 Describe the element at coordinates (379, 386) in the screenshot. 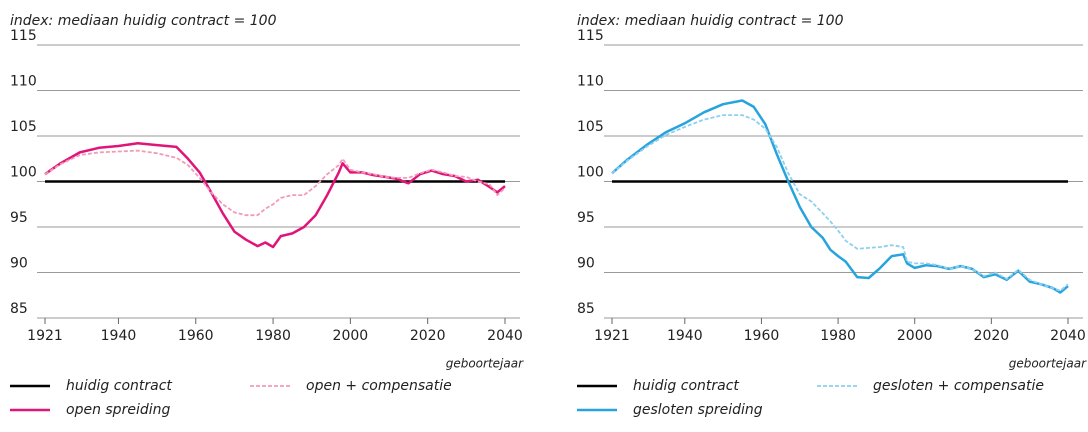

I see `legend-label: open + compensatie` at that location.